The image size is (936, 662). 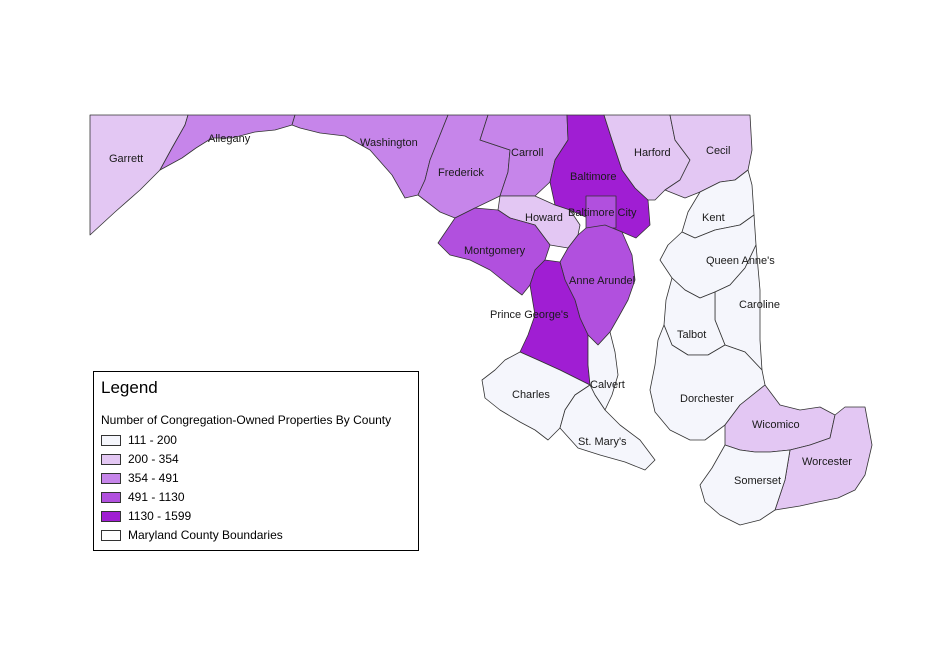 I want to click on label-somerset: Somerset, so click(x=757, y=481).